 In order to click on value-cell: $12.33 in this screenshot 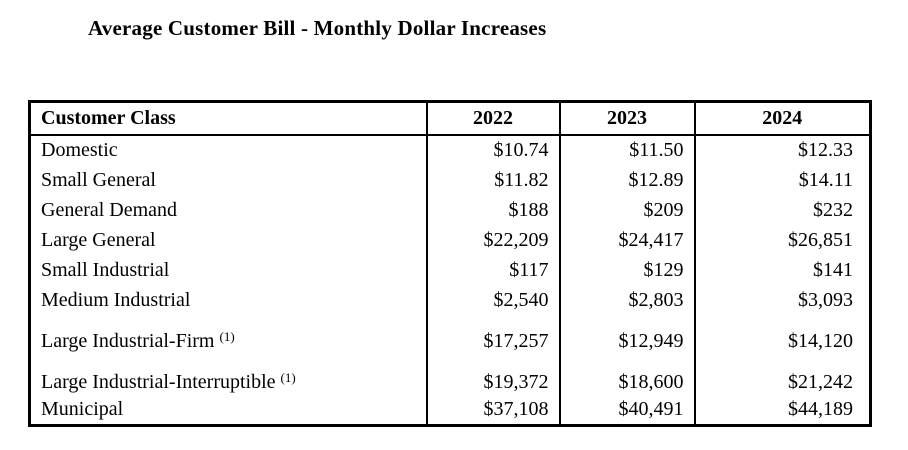, I will do `click(782, 150)`.